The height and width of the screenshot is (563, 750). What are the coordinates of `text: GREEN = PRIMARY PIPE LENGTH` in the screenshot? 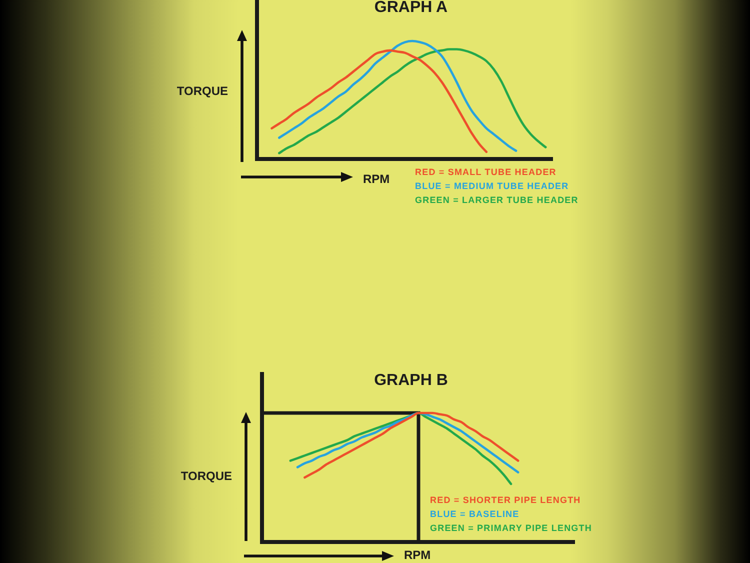 It's located at (511, 528).